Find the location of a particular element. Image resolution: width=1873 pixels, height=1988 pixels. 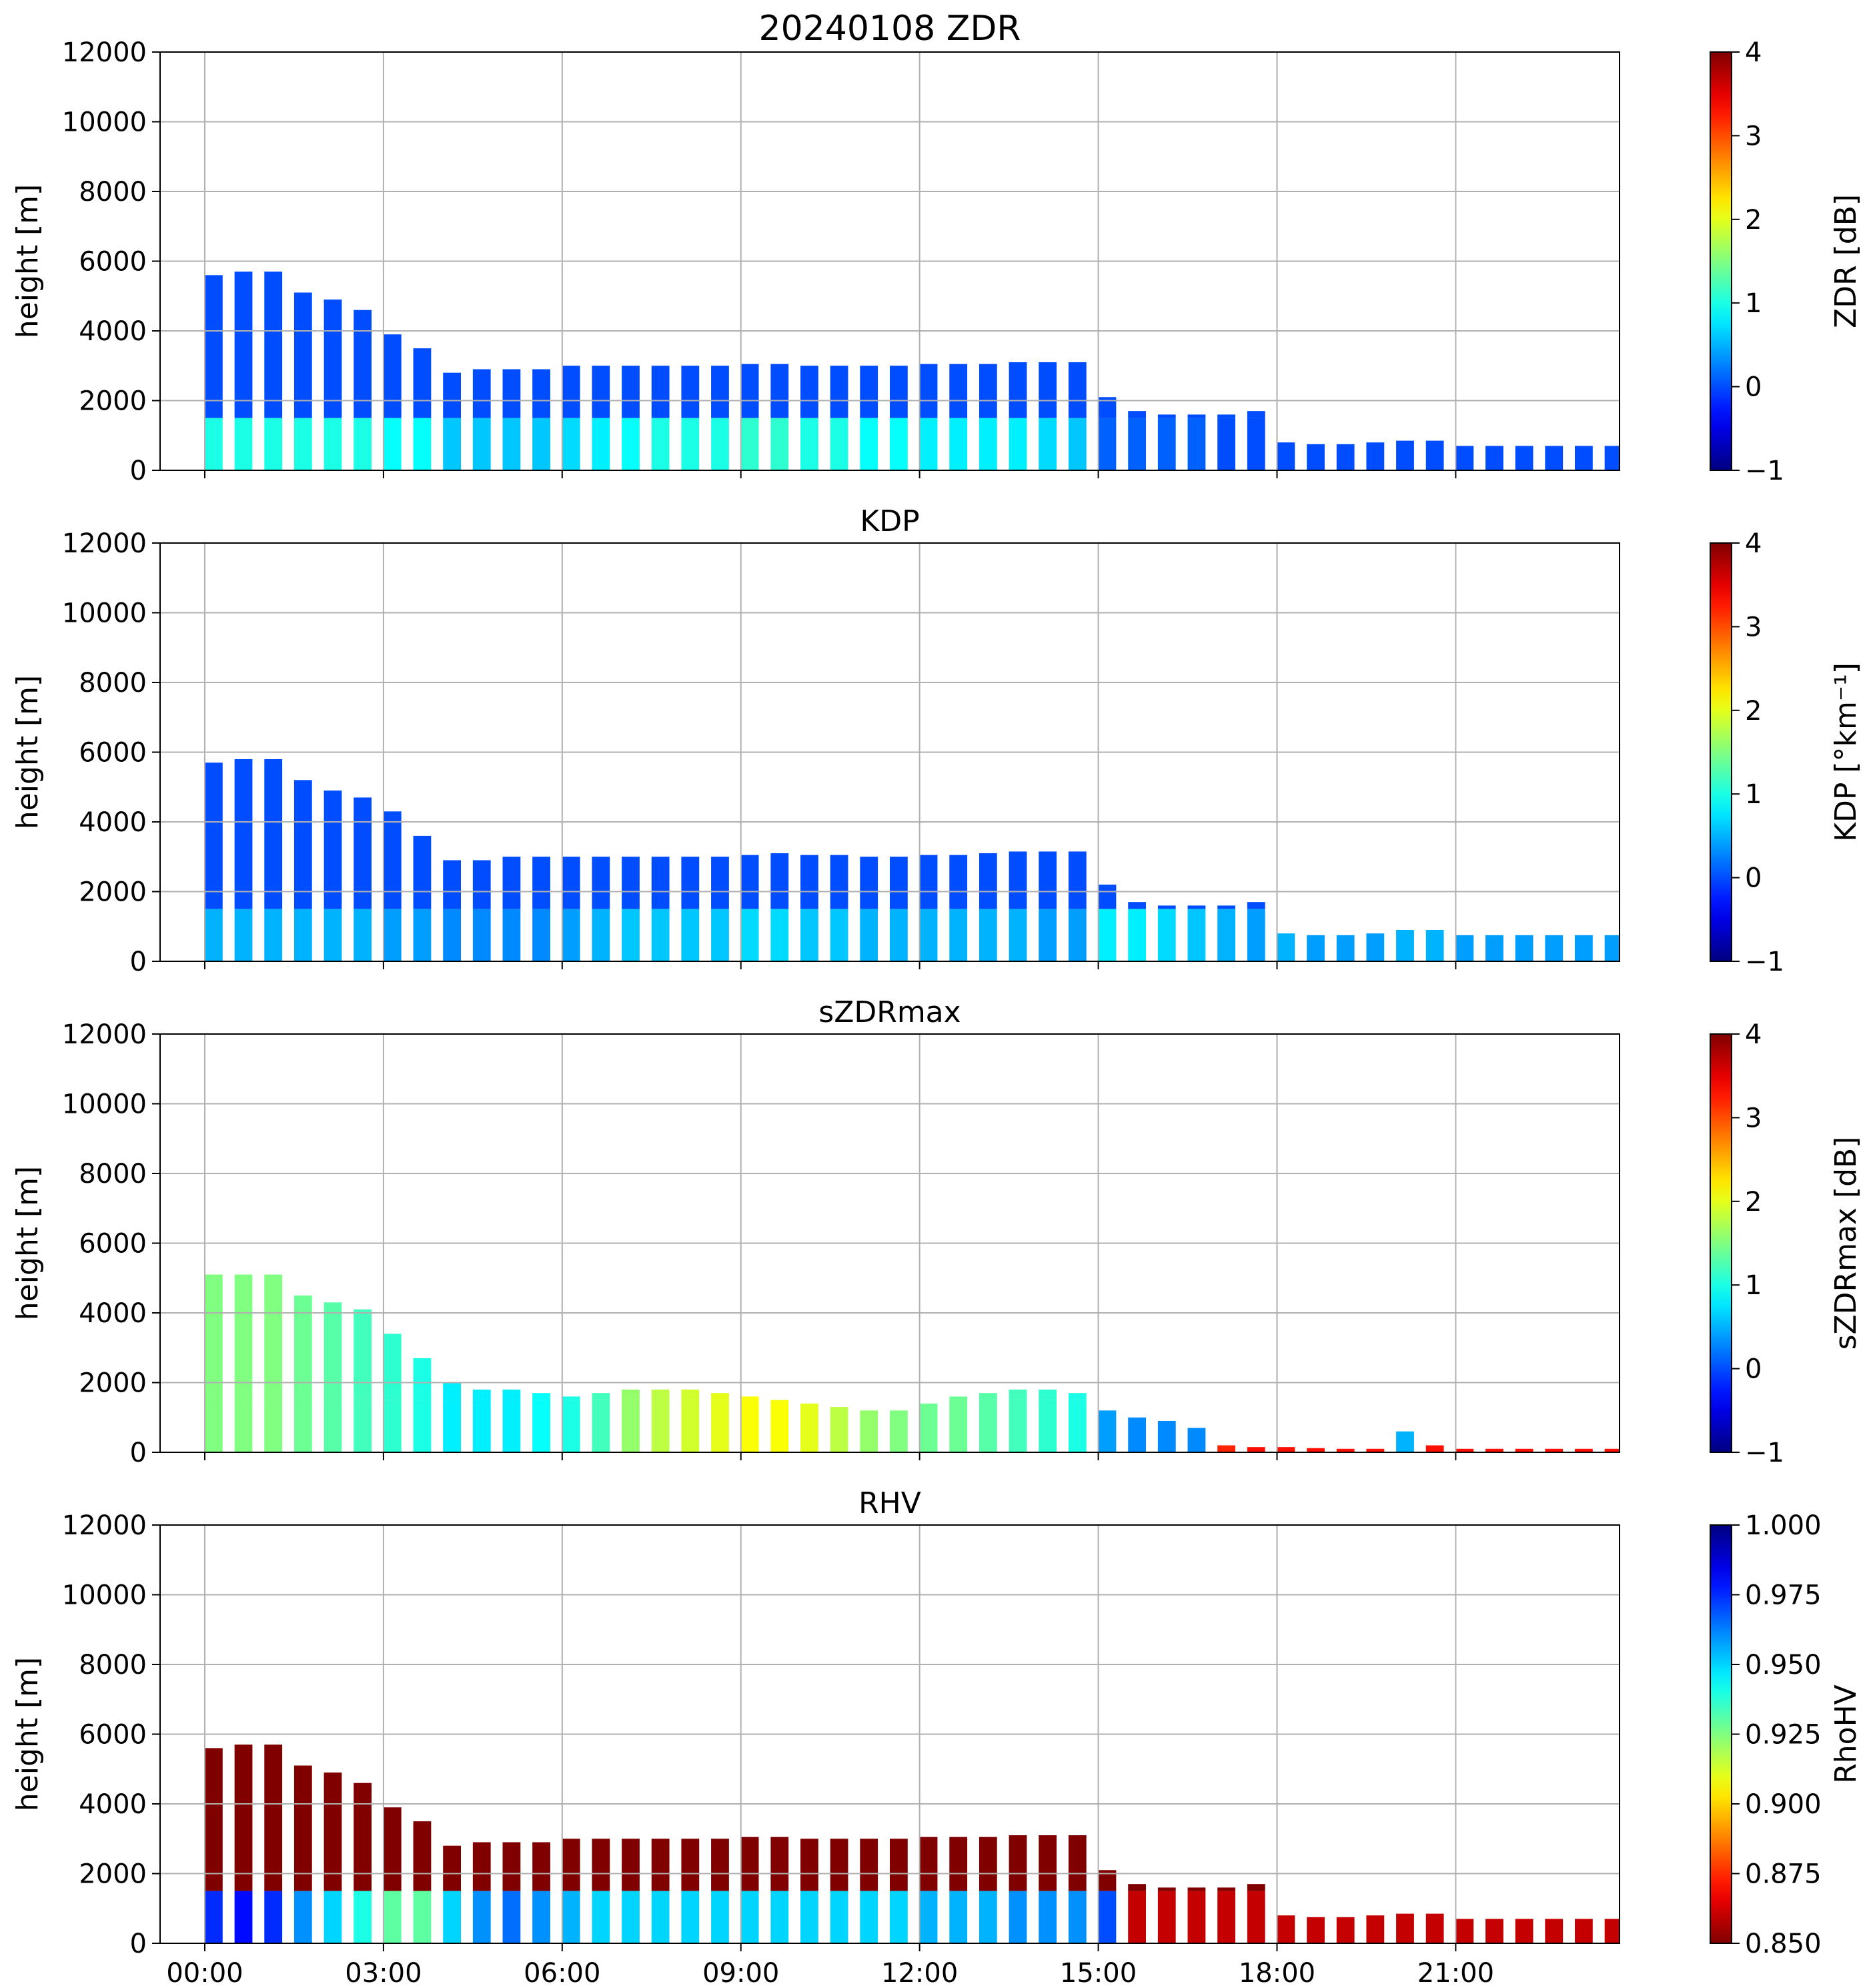

panel-title: 20240108 ZDR is located at coordinates (890, 29).